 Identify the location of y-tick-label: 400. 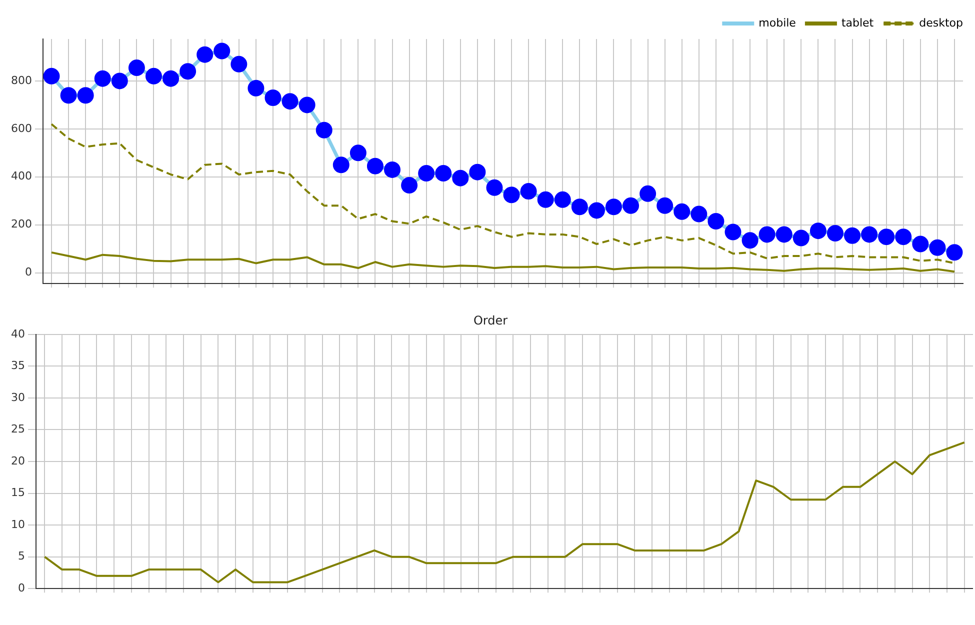
(21, 176).